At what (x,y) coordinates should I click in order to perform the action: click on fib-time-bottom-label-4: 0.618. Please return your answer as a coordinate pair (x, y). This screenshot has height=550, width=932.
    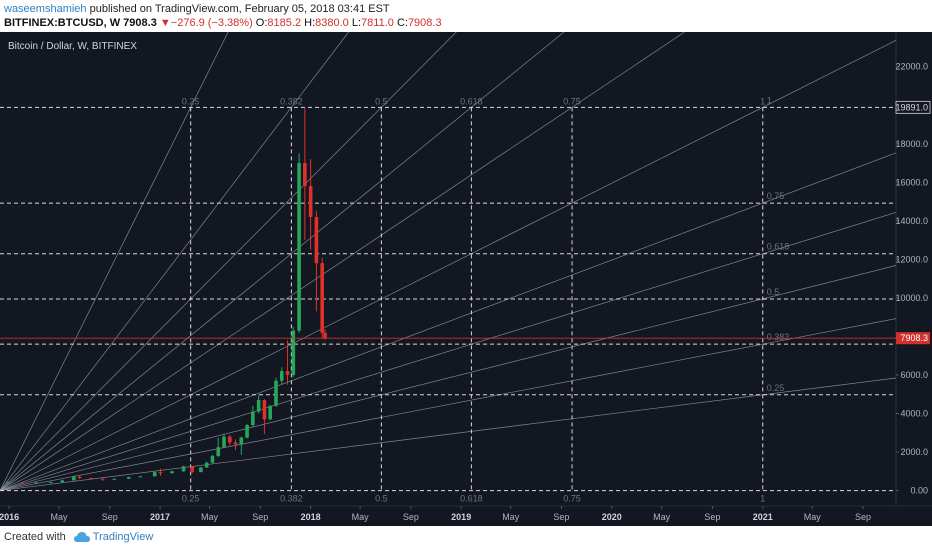
    Looking at the image, I should click on (471, 499).